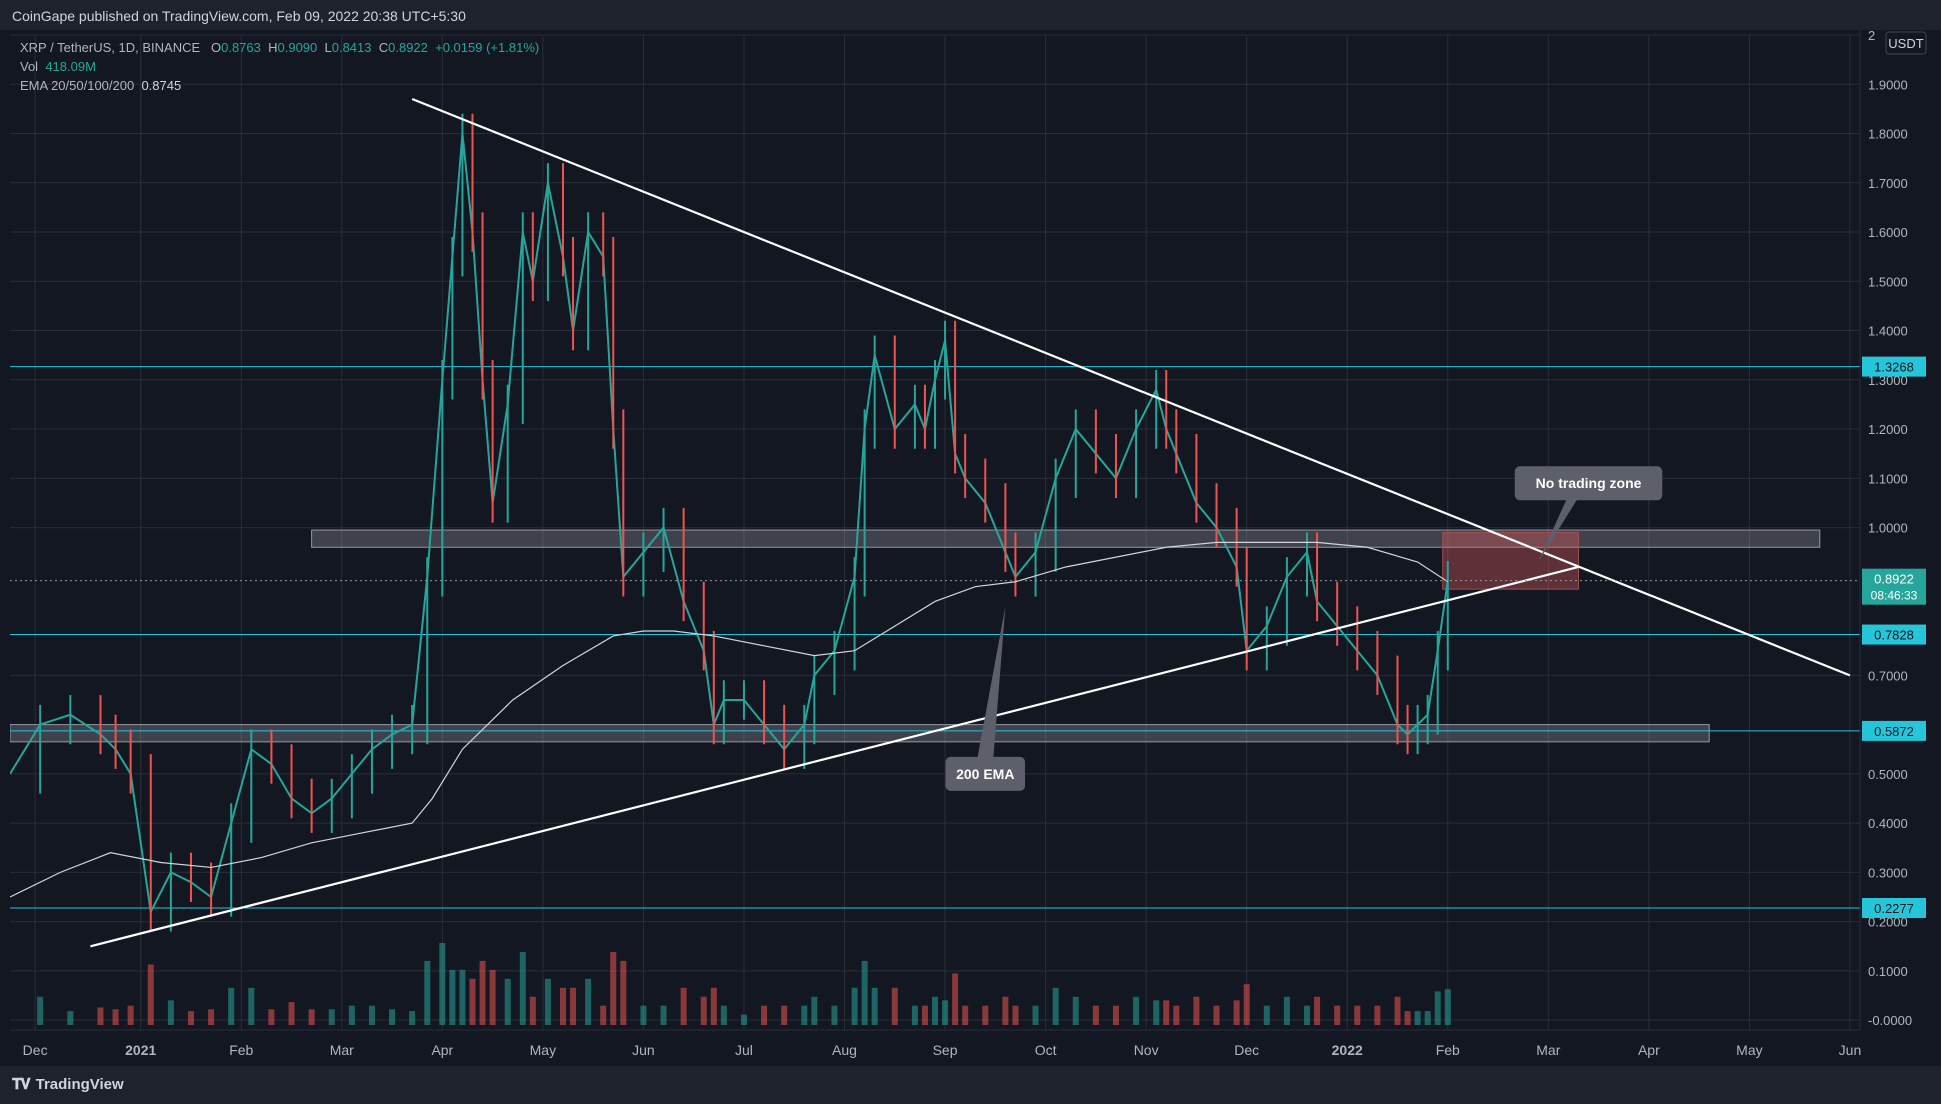  What do you see at coordinates (744, 1050) in the screenshot?
I see `x-tick-label: Jul` at bounding box center [744, 1050].